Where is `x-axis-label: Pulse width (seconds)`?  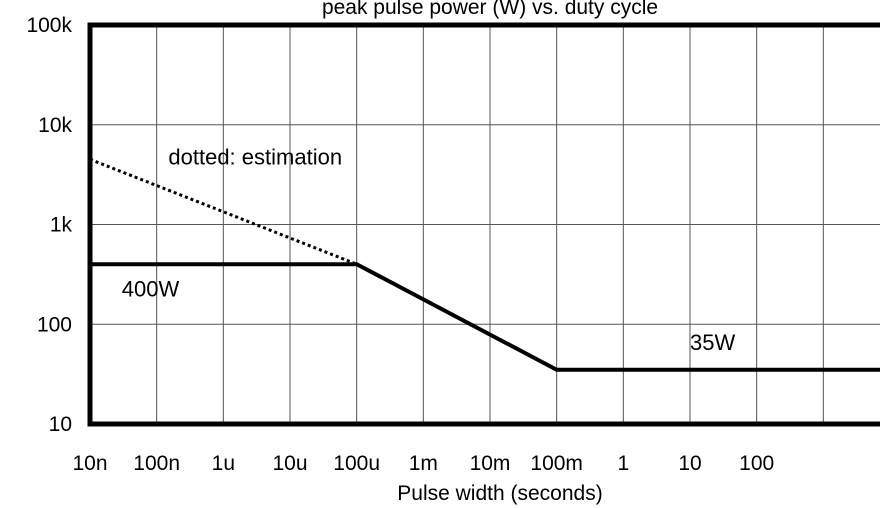
x-axis-label: Pulse width (seconds) is located at coordinates (499, 493).